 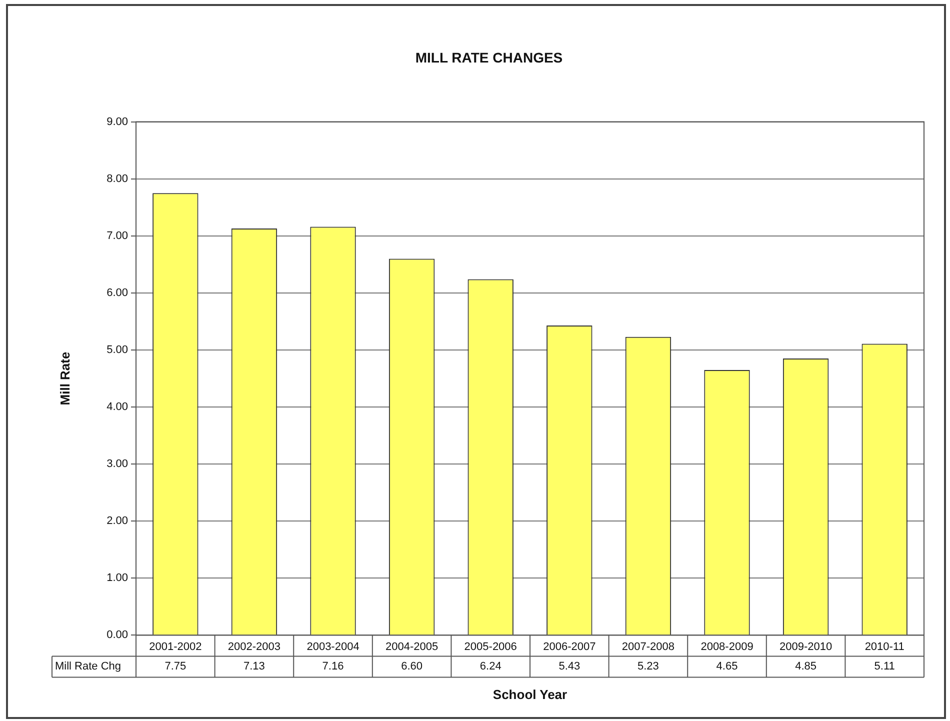 I want to click on y-axis-title: Mill Rate, so click(x=64, y=379).